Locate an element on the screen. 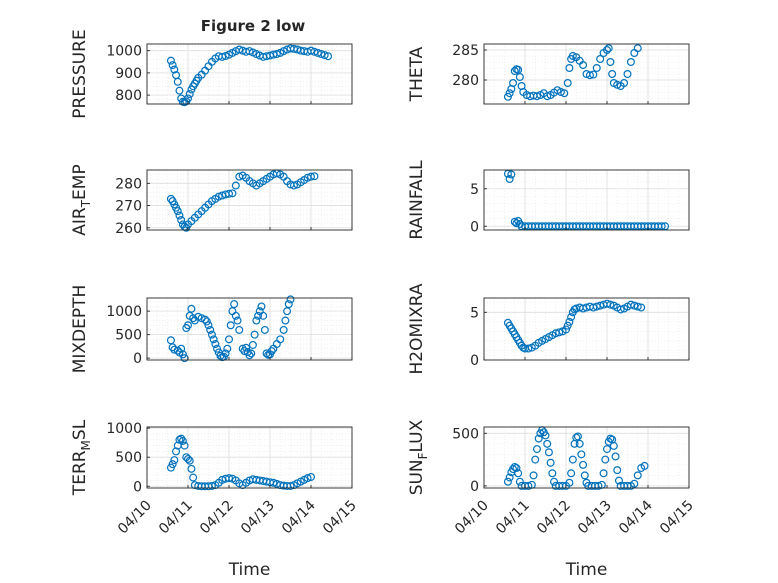 This screenshot has width=778, height=583. y-tick-label: 285 is located at coordinates (465, 51).